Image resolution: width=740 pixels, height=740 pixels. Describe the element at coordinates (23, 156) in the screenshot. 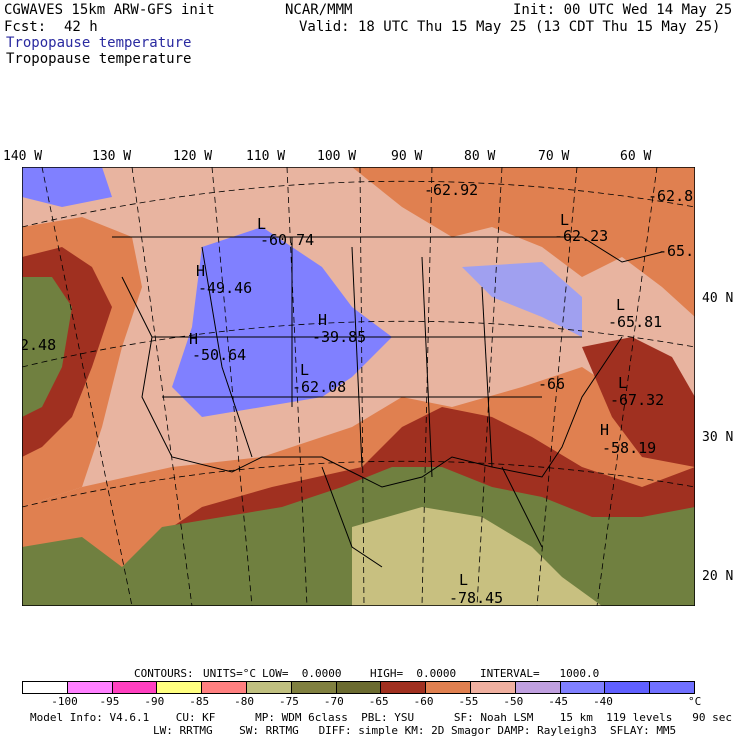

I see `lon-label: 140 W` at that location.